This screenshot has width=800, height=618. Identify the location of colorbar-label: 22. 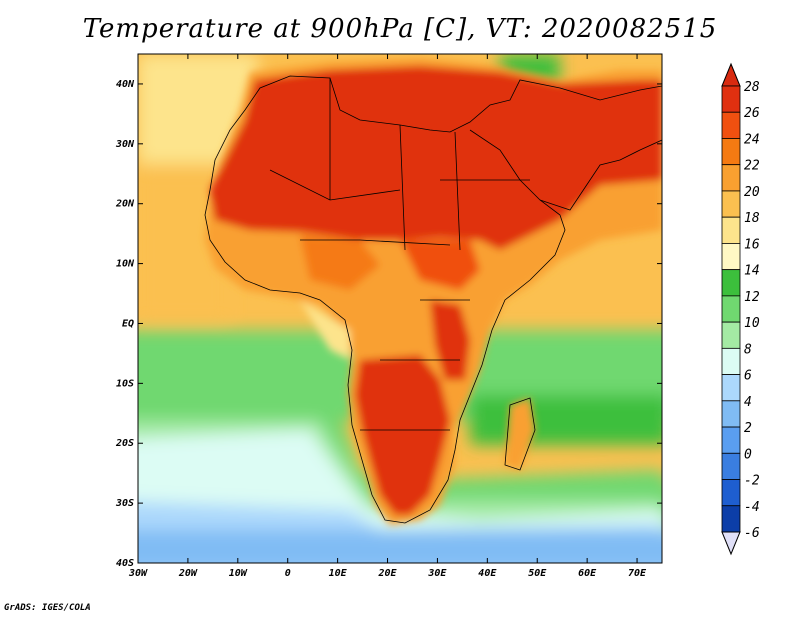
(752, 166).